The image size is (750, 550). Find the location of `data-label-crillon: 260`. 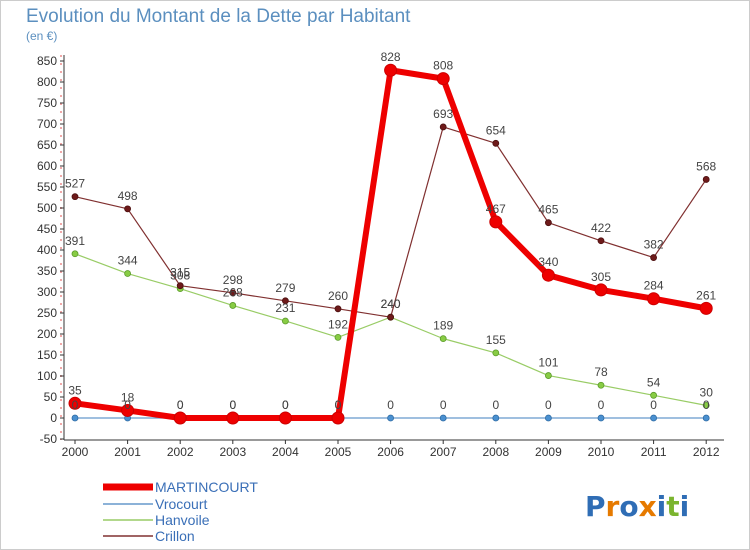

data-label-crillon: 260 is located at coordinates (338, 296).